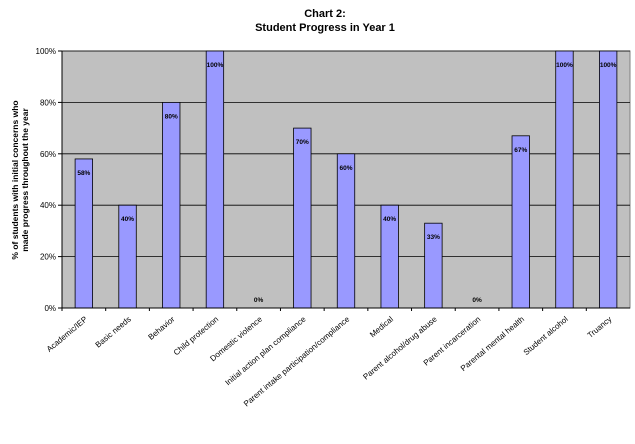  What do you see at coordinates (325, 14) in the screenshot?
I see `chart-title: Chart 2:` at bounding box center [325, 14].